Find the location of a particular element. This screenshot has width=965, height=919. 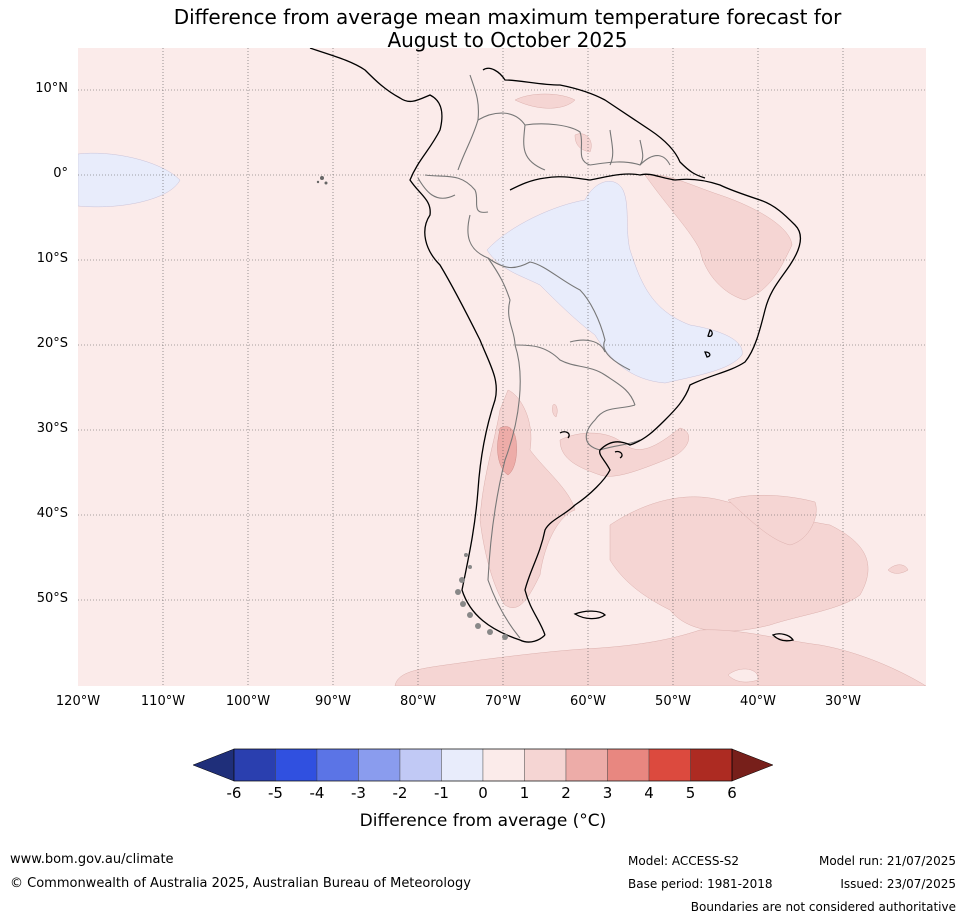

colorbar-tick-label: 4 is located at coordinates (649, 793).